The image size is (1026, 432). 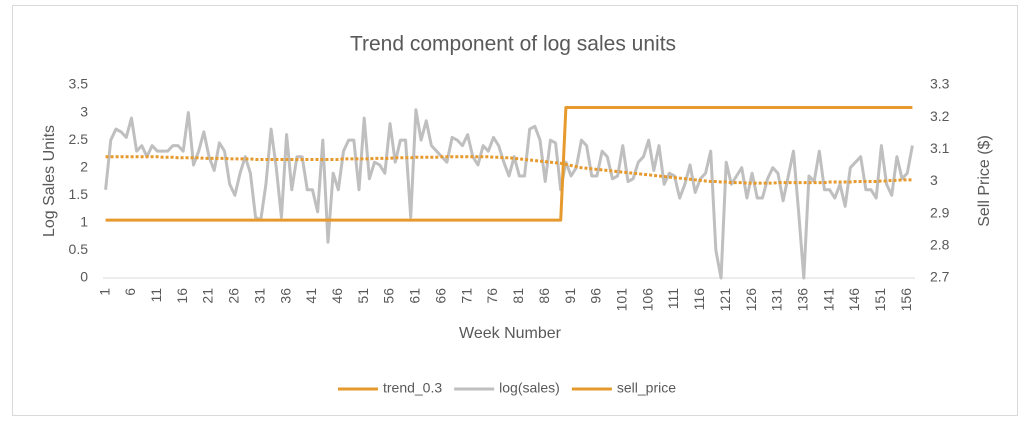 I want to click on x-tick-label: 6, so click(x=130, y=292).